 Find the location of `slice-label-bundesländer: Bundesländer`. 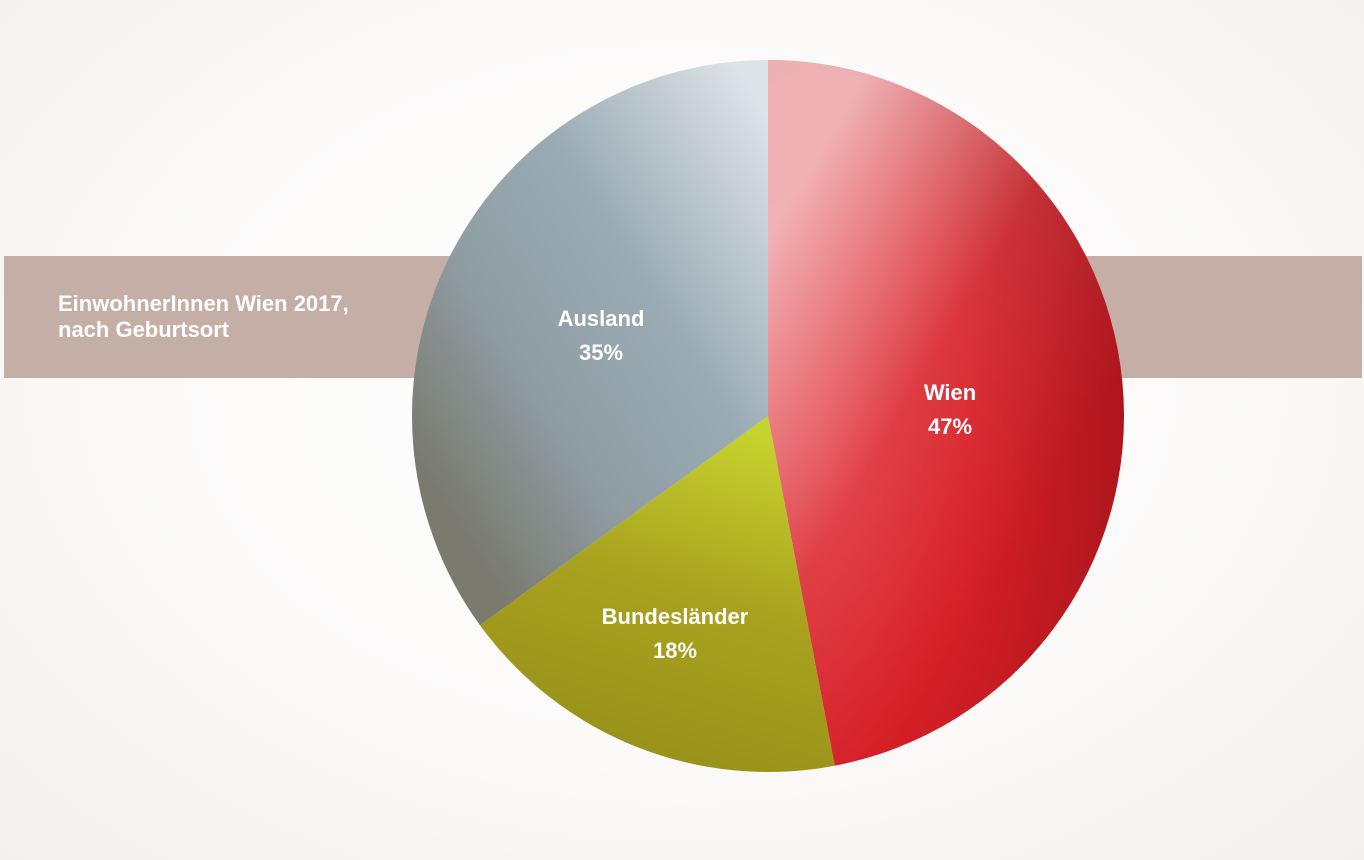

slice-label-bundesländer: Bundesländer is located at coordinates (675, 616).